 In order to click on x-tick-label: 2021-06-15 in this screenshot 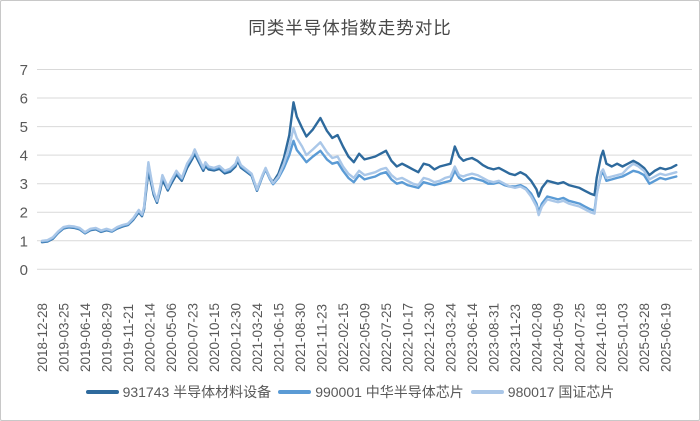, I will do `click(279, 337)`.